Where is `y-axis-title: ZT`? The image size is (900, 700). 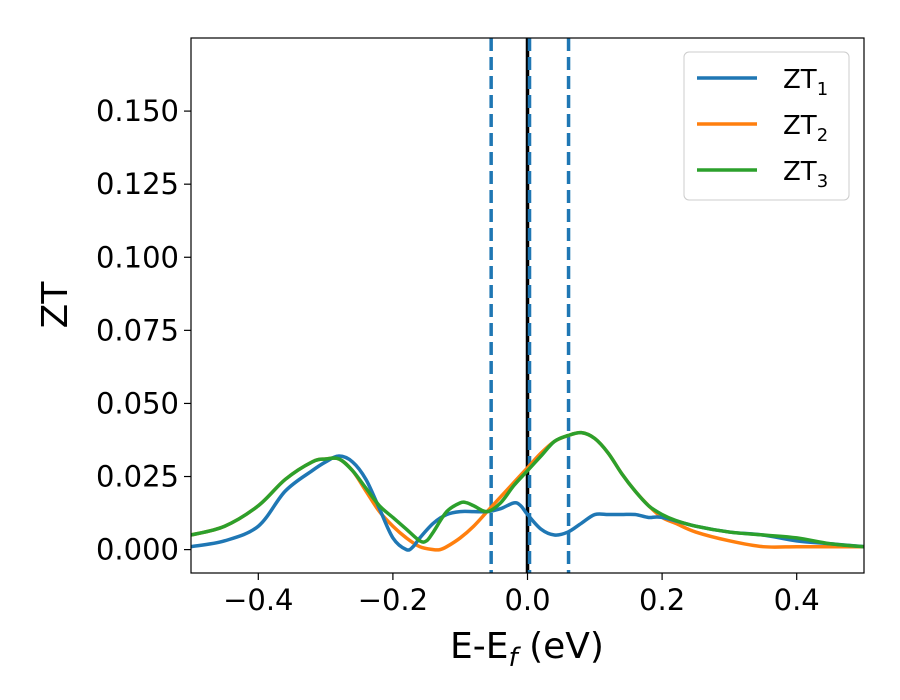 y-axis-title: ZT is located at coordinates (55, 305).